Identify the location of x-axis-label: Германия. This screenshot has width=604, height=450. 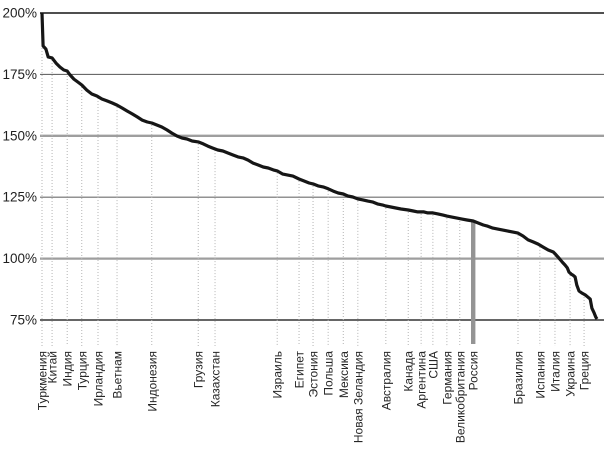
(447, 378).